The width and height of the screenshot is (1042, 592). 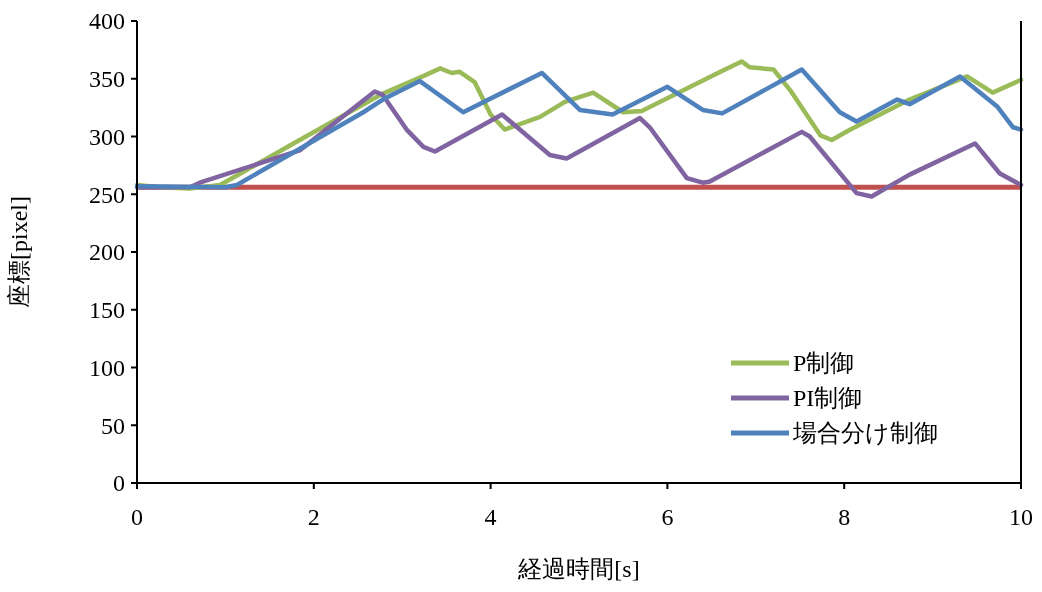 I want to click on x-tick-label: 6, so click(x=667, y=517).